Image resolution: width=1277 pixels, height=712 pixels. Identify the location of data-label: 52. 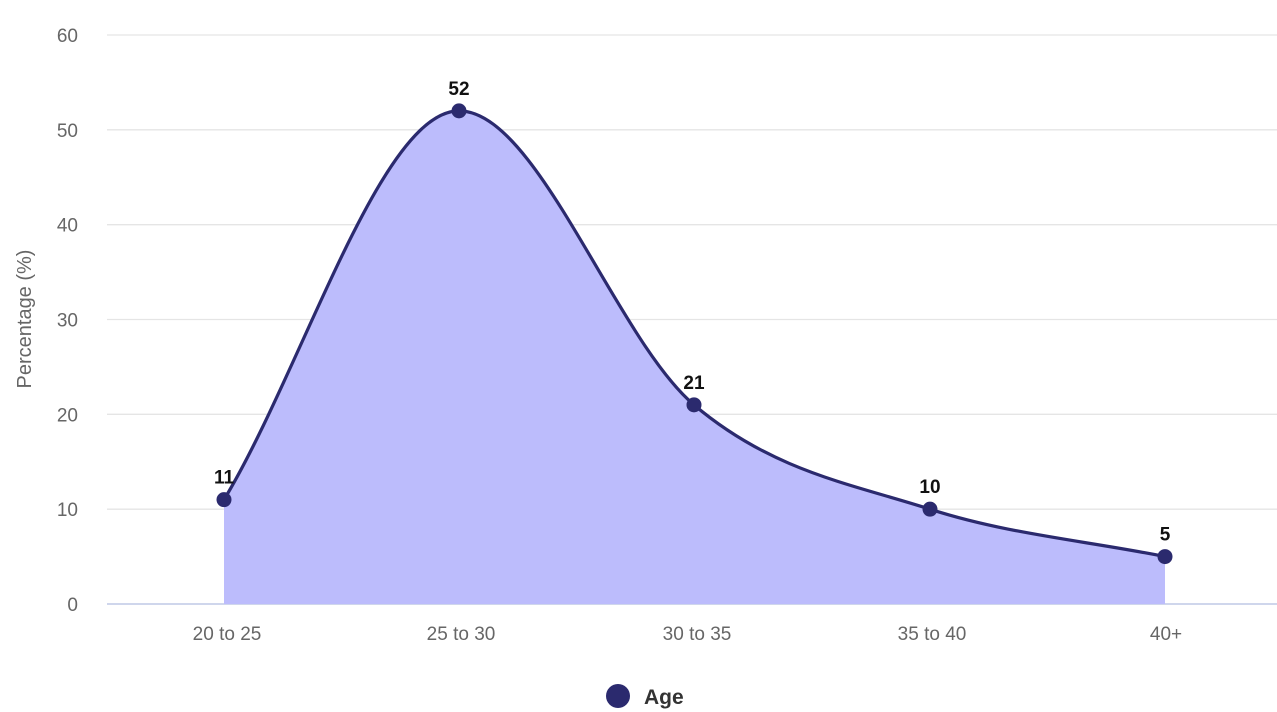
(458, 89).